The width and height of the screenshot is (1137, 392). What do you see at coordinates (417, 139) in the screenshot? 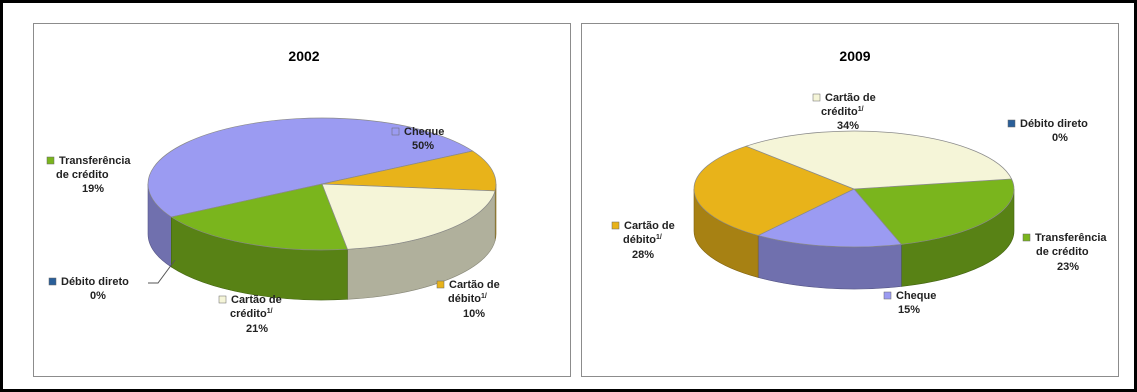
I see `label-cheque-2002: Cheque 50%` at bounding box center [417, 139].